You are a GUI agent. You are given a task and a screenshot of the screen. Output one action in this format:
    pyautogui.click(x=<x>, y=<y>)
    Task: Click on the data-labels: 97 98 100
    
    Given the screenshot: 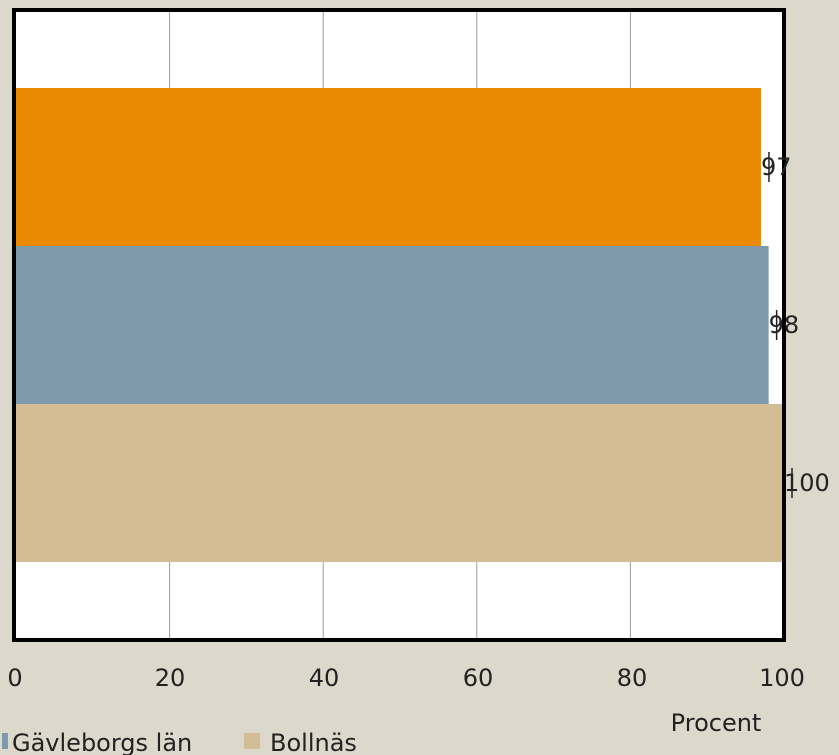 What is the action you would take?
    pyautogui.click(x=795, y=325)
    